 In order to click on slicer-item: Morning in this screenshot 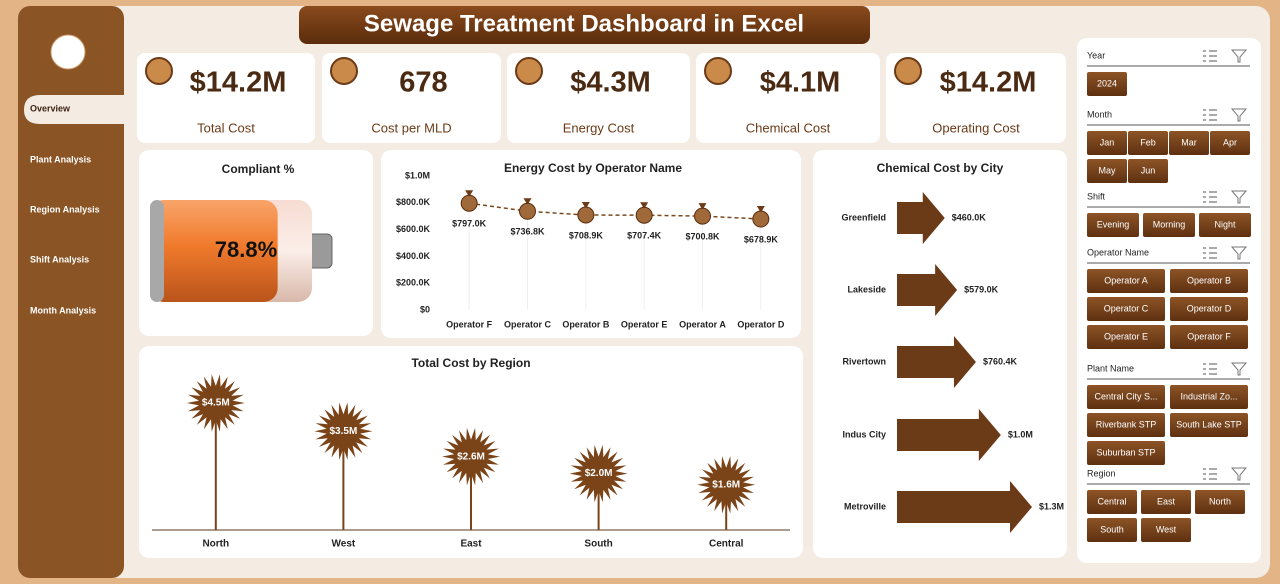, I will do `click(1169, 224)`.